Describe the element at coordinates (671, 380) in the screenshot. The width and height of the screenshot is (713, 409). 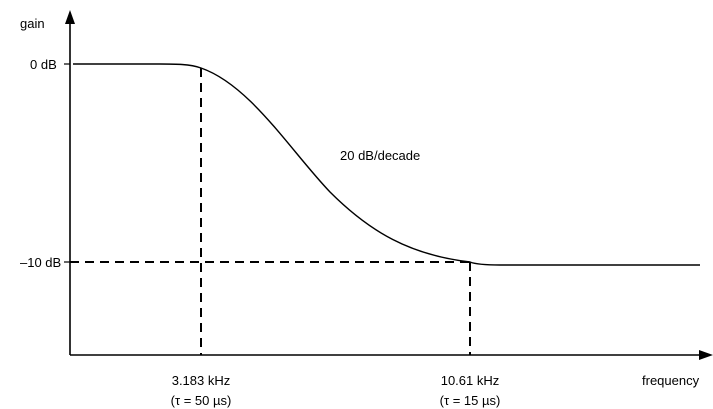
I see `x-axis-label: frequency` at that location.